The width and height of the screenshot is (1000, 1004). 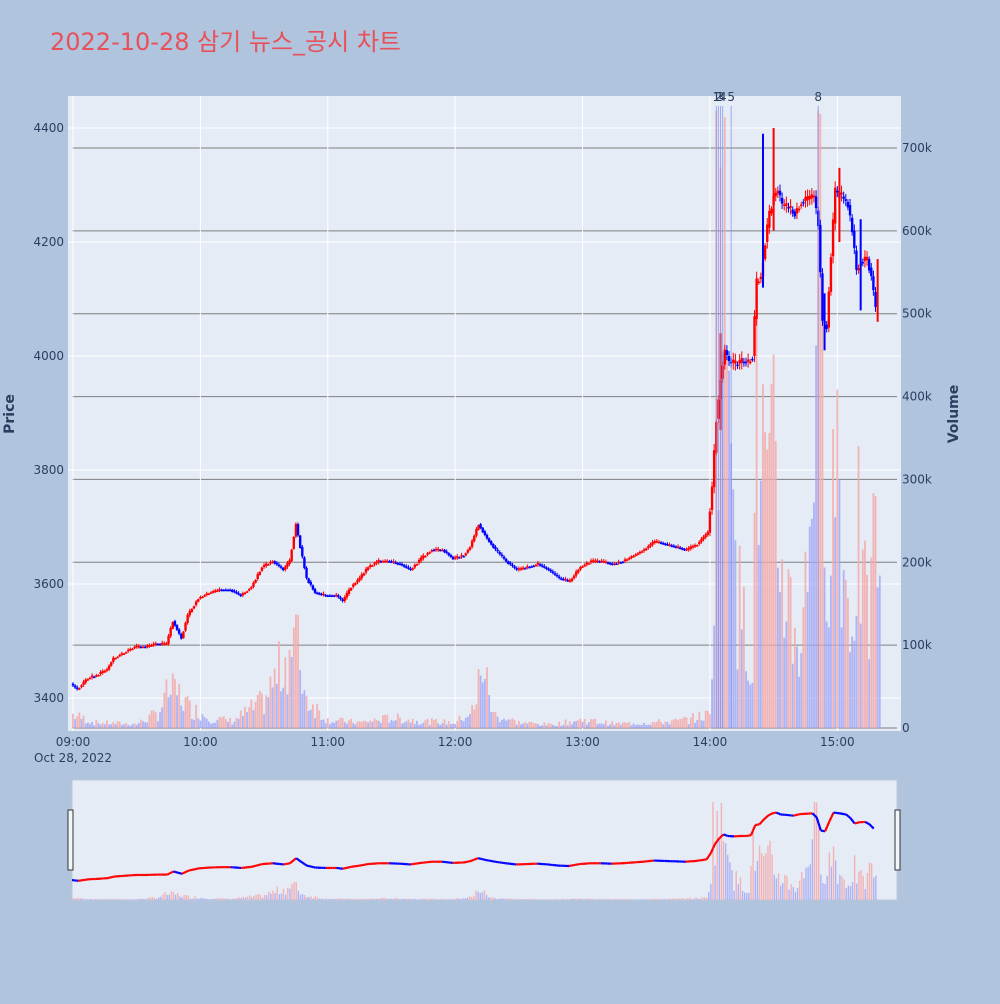 I want to click on slider-handle-right, so click(x=897, y=840).